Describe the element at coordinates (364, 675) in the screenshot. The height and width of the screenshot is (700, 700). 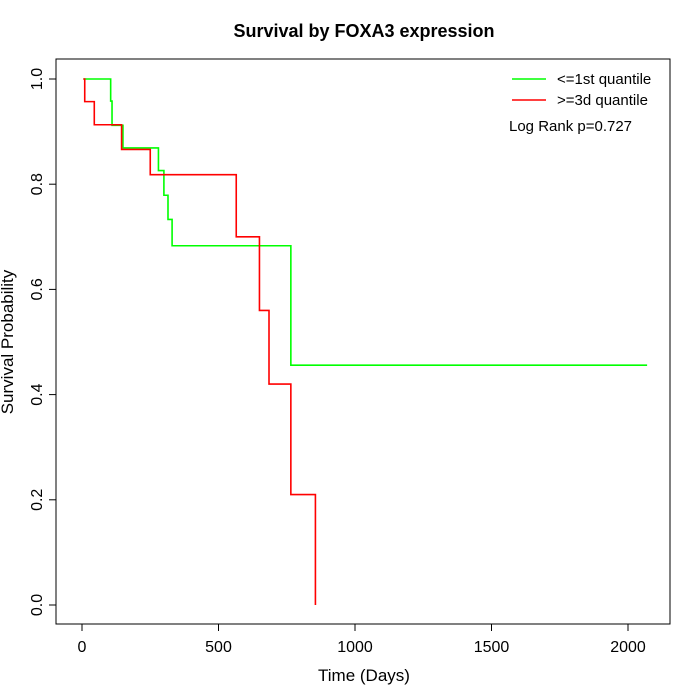
I see `x-axis-label: Time (Days)` at that location.